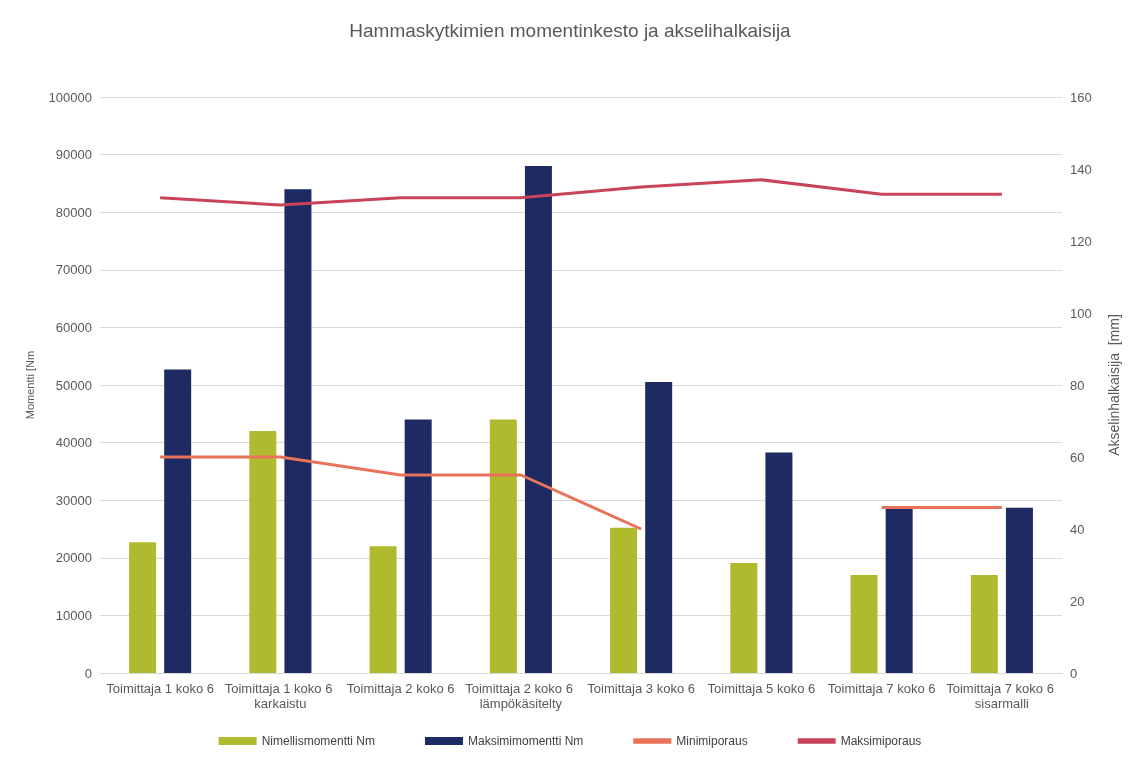 Image resolution: width=1140 pixels, height=762 pixels. What do you see at coordinates (73, 270) in the screenshot?
I see `y-tick-label: 70000` at bounding box center [73, 270].